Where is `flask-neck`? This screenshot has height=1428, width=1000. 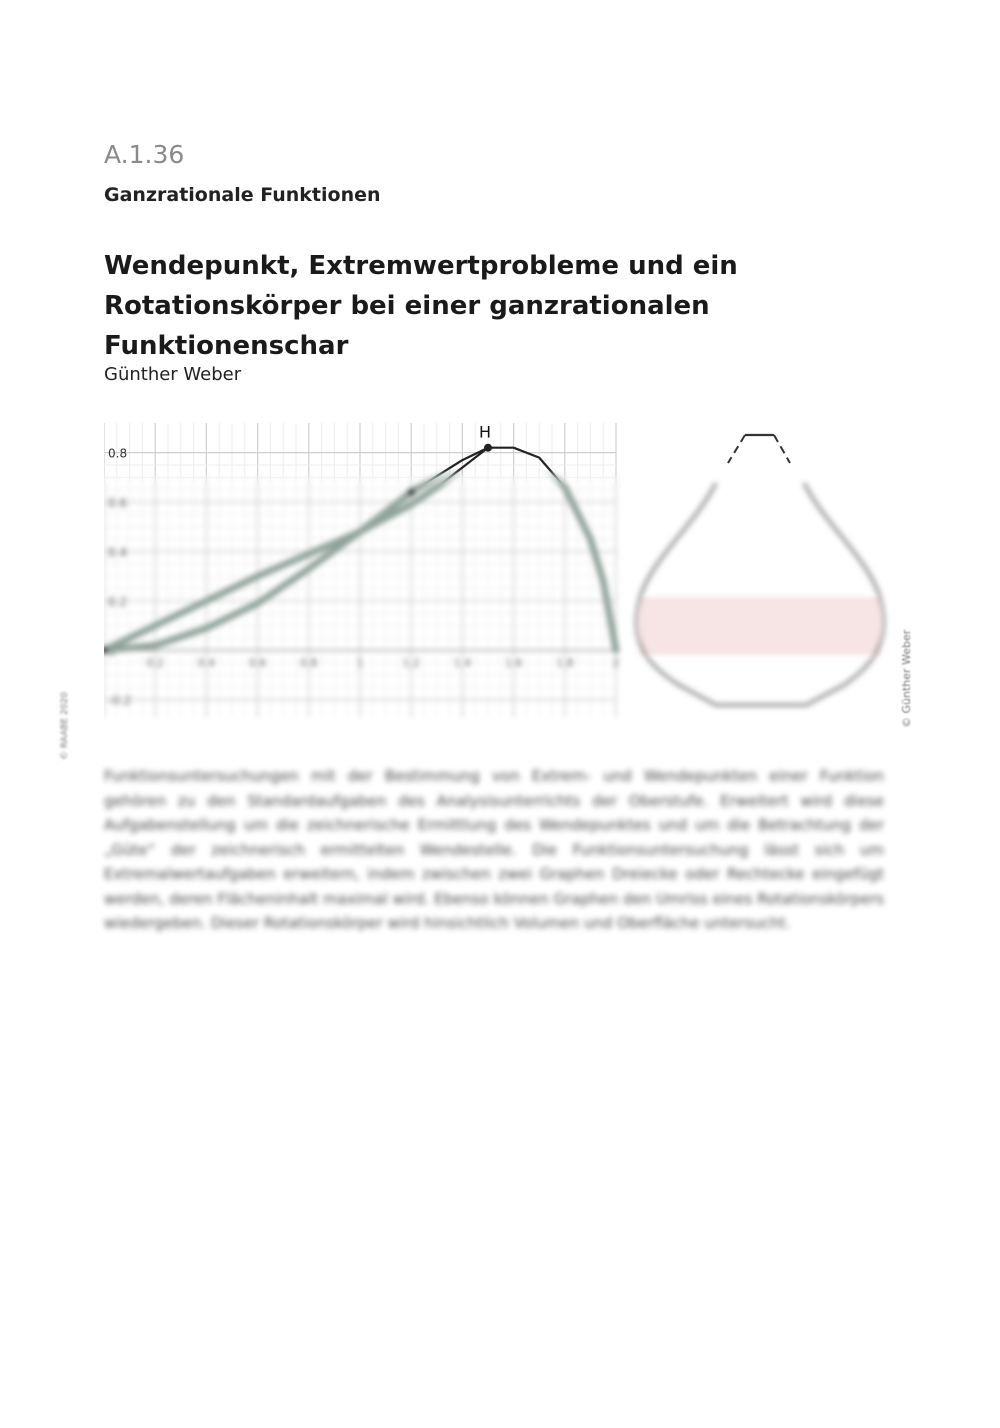
flask-neck is located at coordinates (759, 448).